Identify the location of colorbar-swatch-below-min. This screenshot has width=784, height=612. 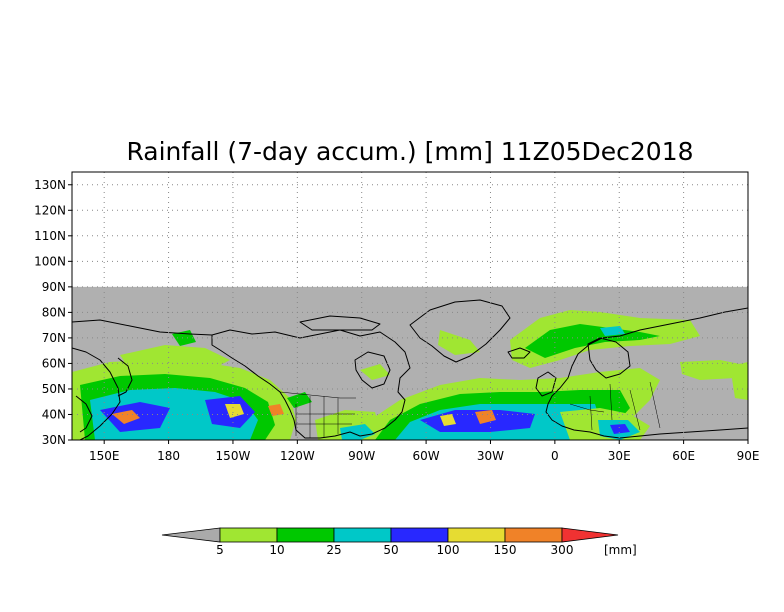
(191, 535).